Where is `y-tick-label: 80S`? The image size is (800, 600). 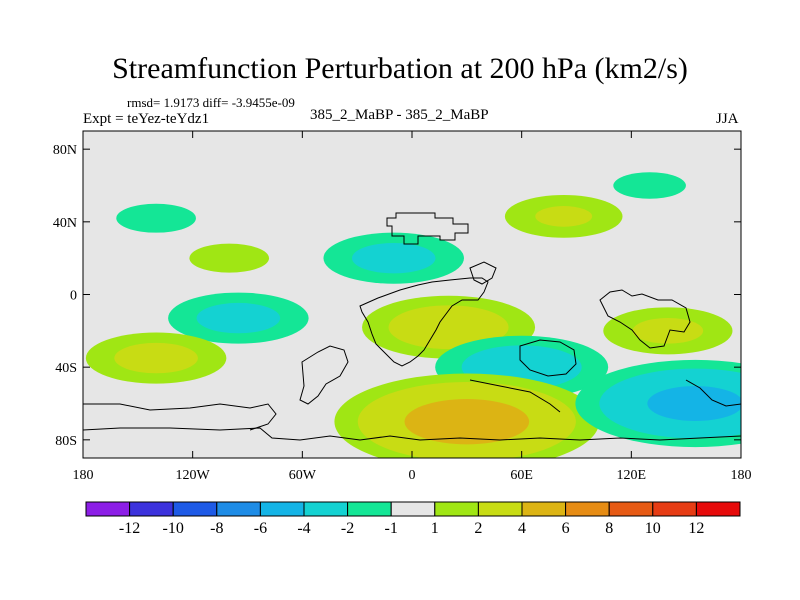
y-tick-label: 80S is located at coordinates (66, 441).